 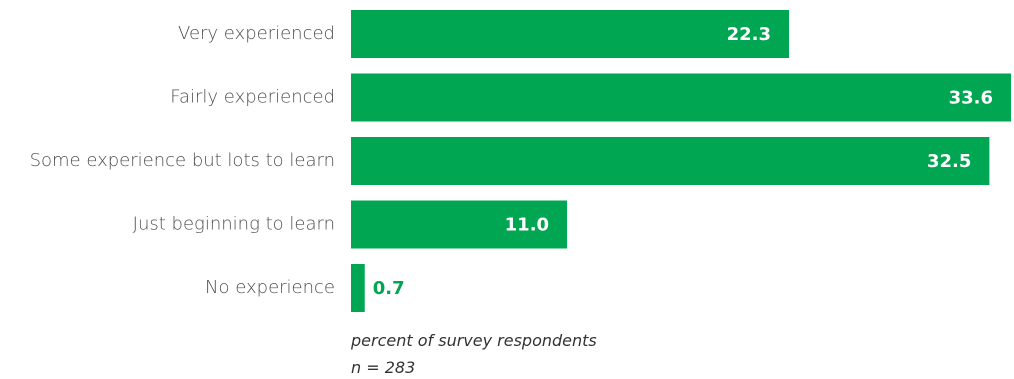 What do you see at coordinates (473, 340) in the screenshot?
I see `note-units: percent of survey respondents` at bounding box center [473, 340].